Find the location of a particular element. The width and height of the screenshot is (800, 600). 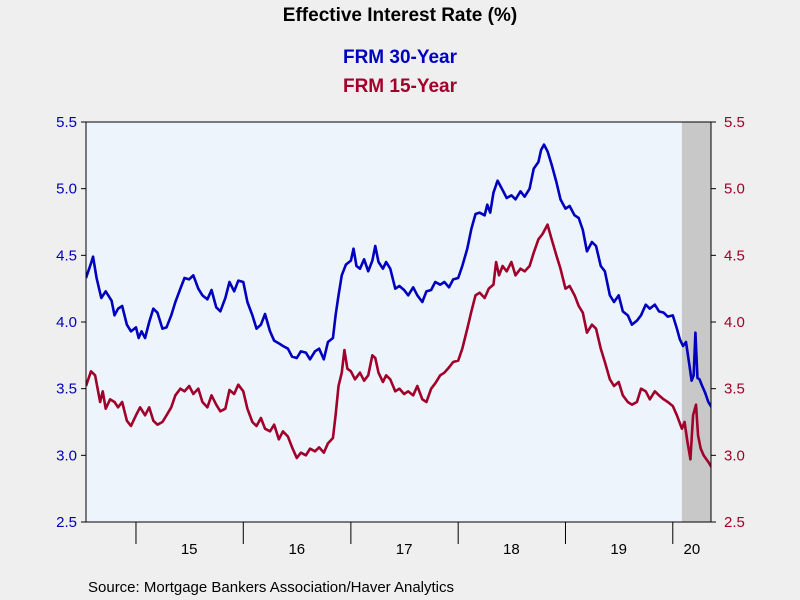

x-tick-label-18: 18 is located at coordinates (511, 549).